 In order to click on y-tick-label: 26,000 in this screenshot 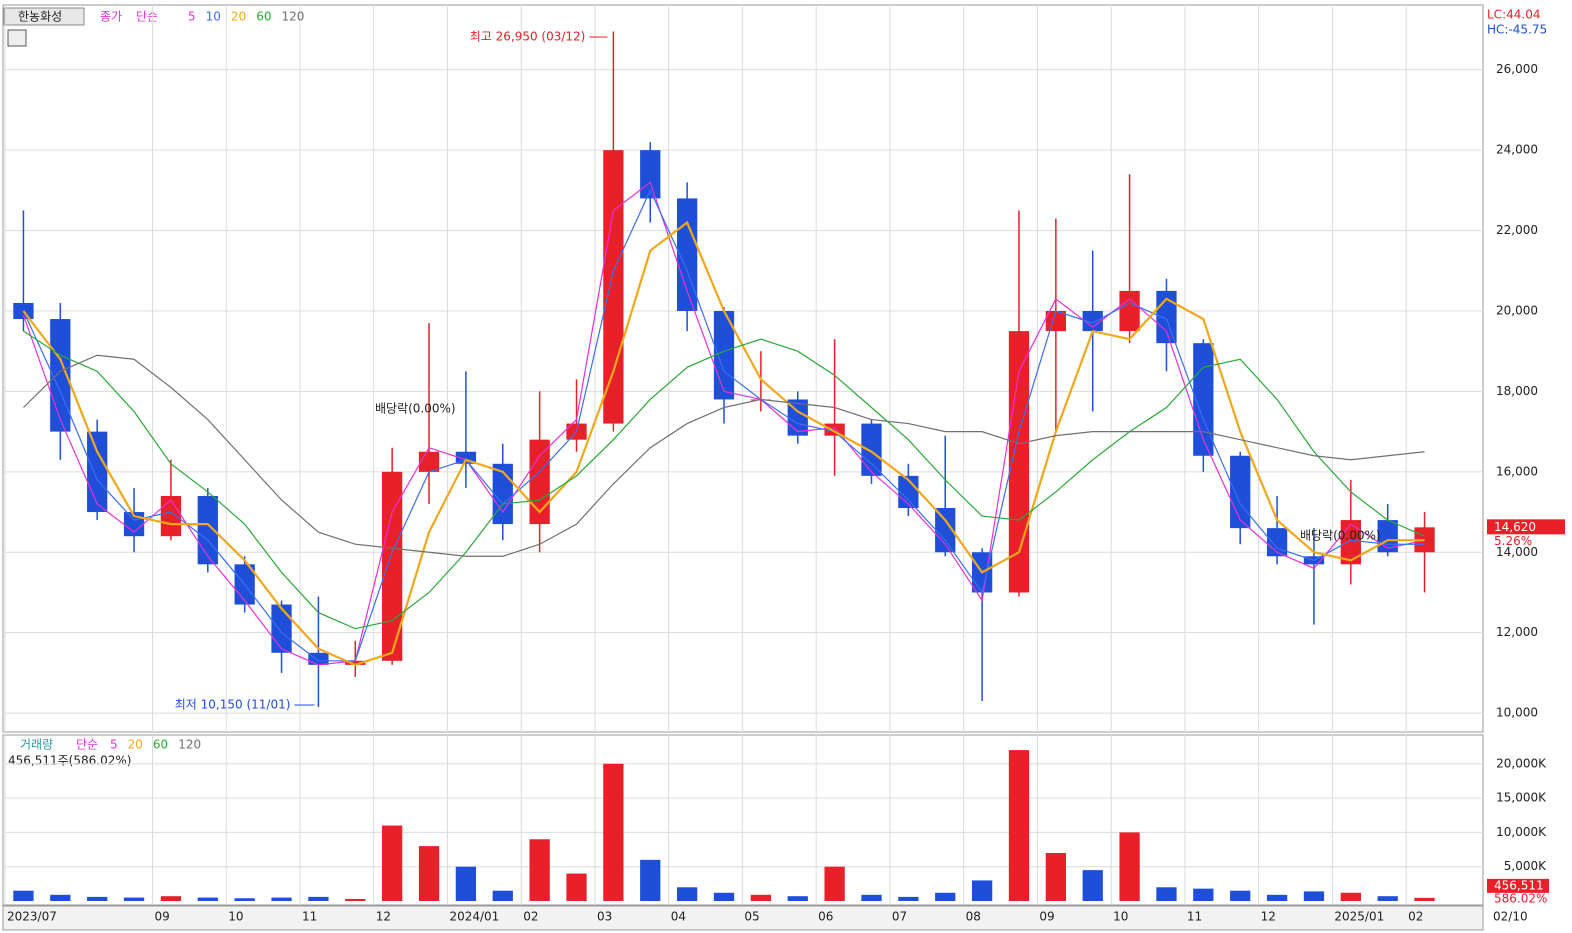, I will do `click(1517, 69)`.